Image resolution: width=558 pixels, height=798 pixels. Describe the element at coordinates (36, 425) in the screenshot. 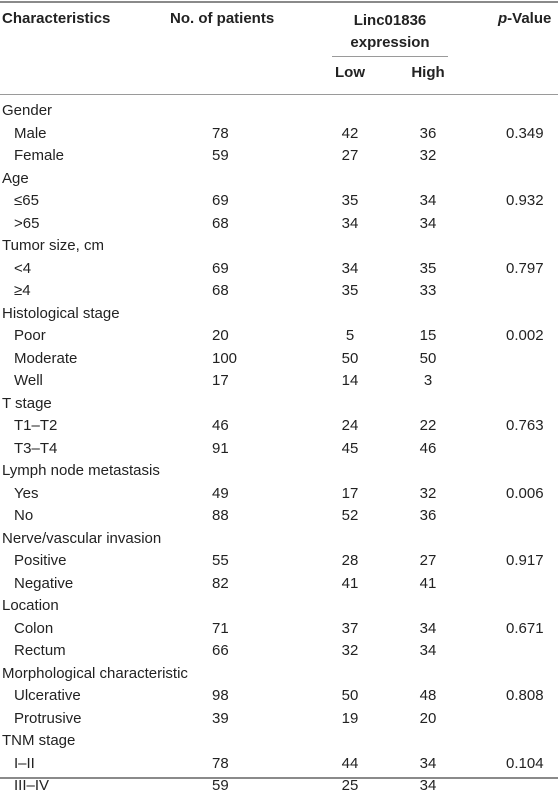

I see `row-label: T1–T2` at that location.